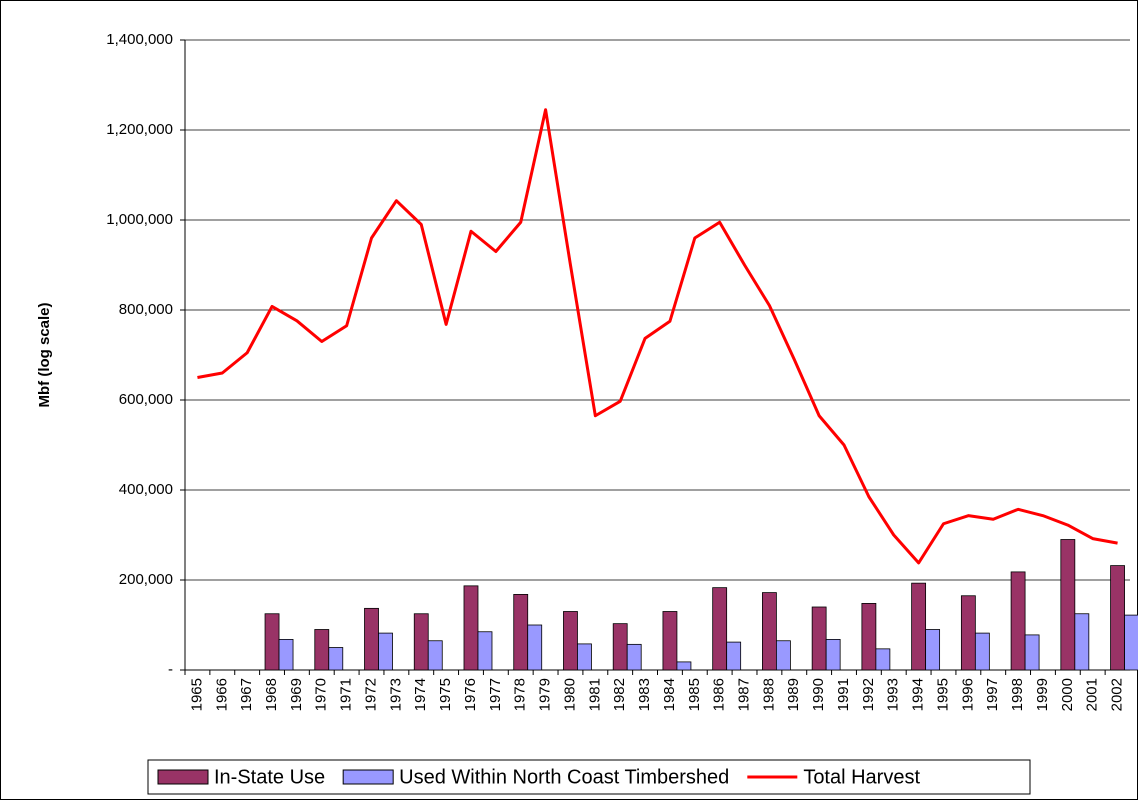 Image resolution: width=1138 pixels, height=800 pixels. Describe the element at coordinates (495, 694) in the screenshot. I see `x-tick-label: 1977` at that location.